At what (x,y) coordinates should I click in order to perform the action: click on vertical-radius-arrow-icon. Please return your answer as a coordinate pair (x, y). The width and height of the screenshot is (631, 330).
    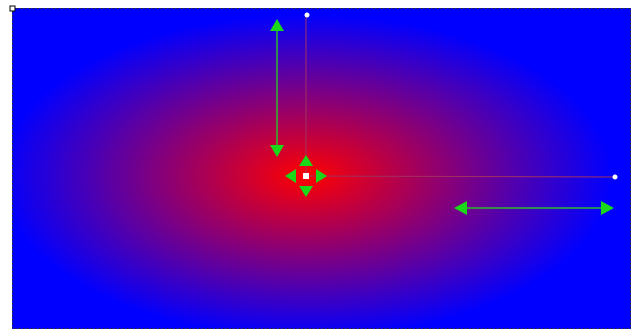
    Looking at the image, I should click on (277, 88).